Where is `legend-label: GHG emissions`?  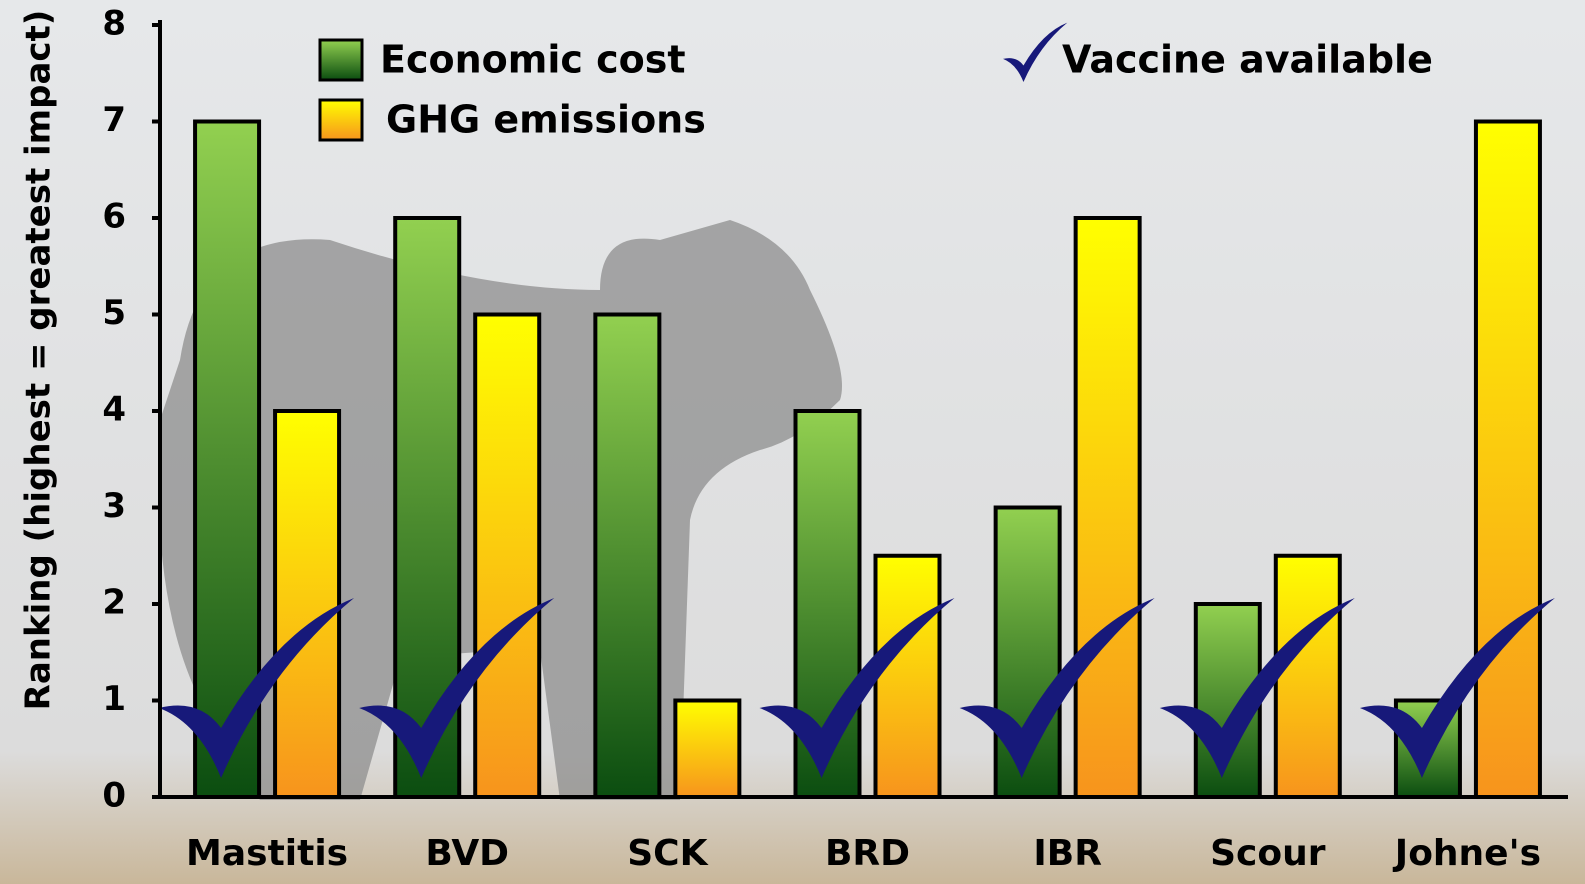 legend-label: GHG emissions is located at coordinates (546, 120).